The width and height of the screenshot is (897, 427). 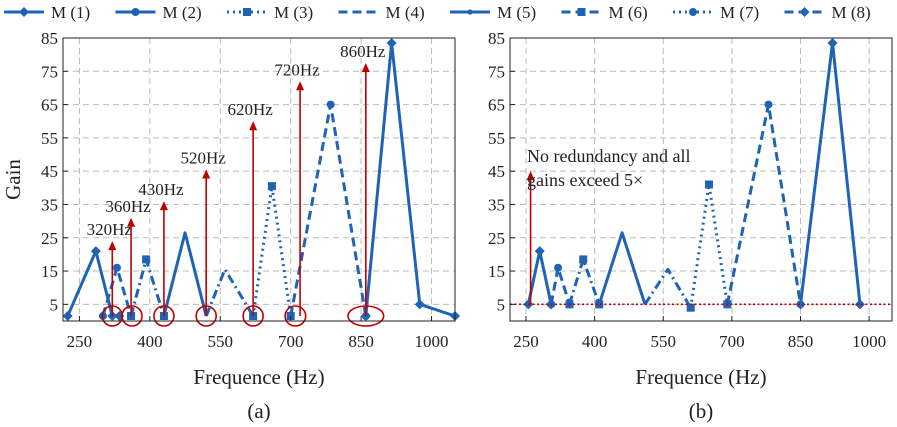 What do you see at coordinates (496, 171) in the screenshot?
I see `panel-b-ytick-label: 45` at bounding box center [496, 171].